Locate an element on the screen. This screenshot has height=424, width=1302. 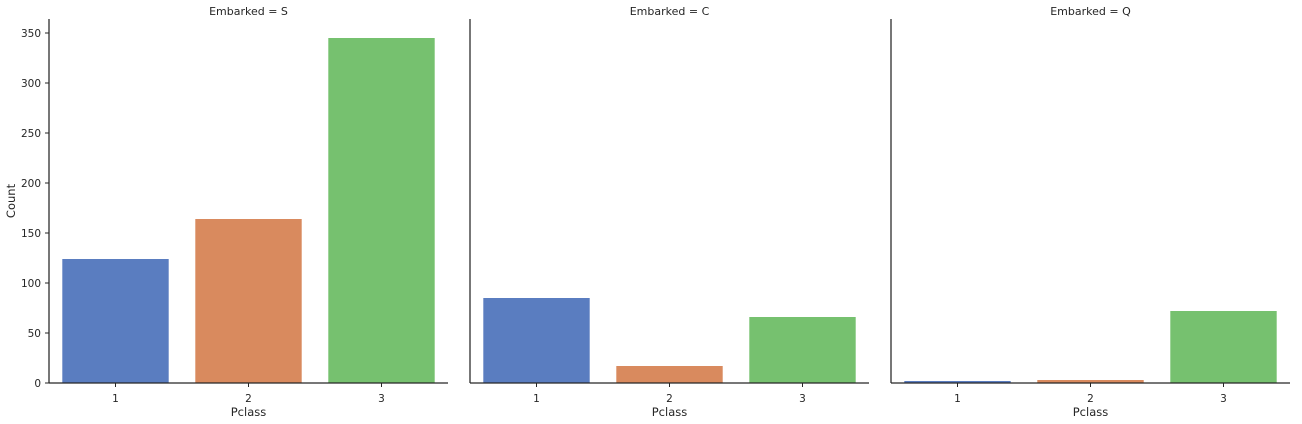
y-axis-label: Count is located at coordinates (11, 200).